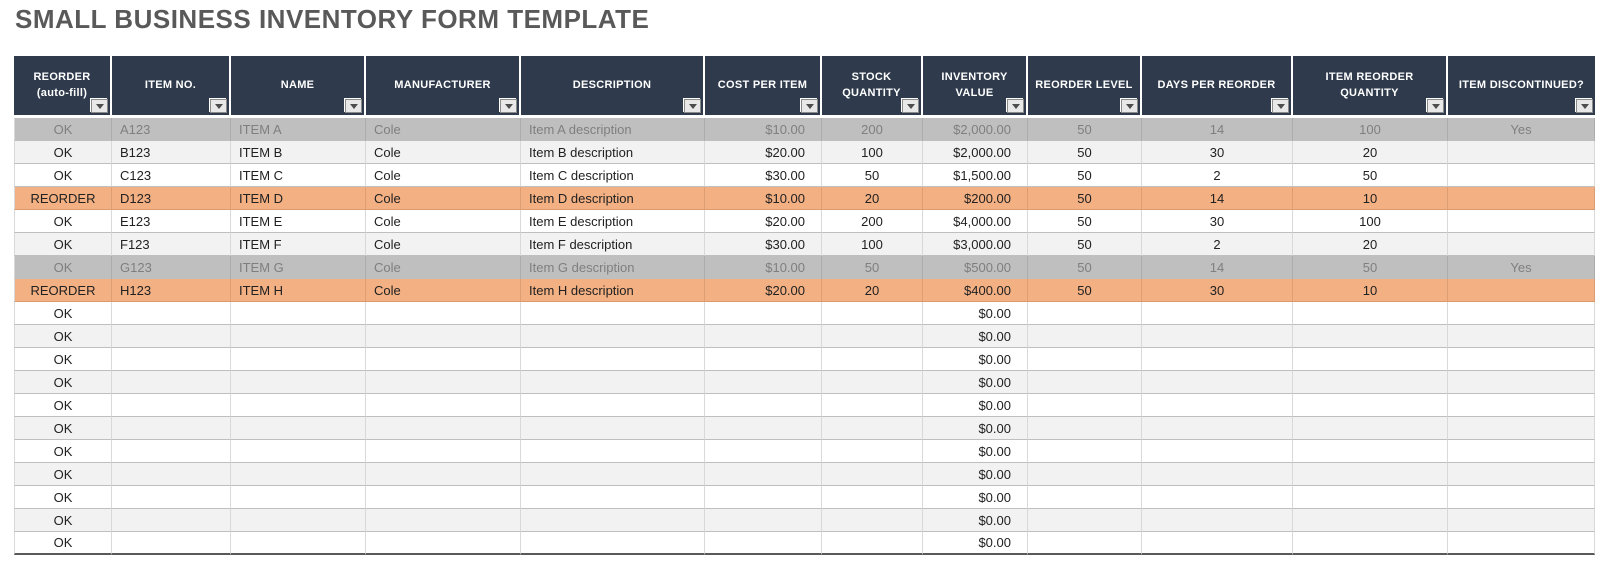 The height and width of the screenshot is (579, 1605). What do you see at coordinates (298, 198) in the screenshot?
I see `cell-name: ITEM D` at bounding box center [298, 198].